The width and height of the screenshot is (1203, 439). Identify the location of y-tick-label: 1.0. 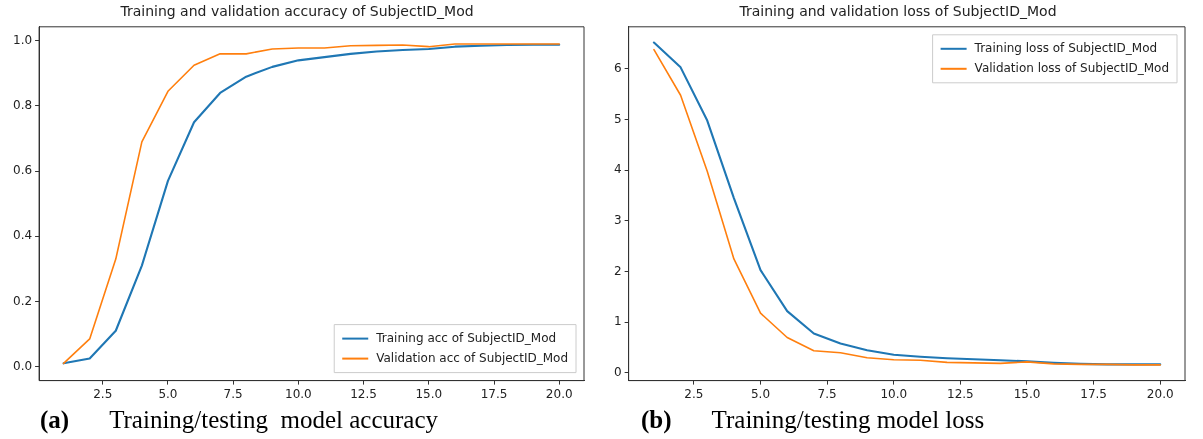
(22, 39).